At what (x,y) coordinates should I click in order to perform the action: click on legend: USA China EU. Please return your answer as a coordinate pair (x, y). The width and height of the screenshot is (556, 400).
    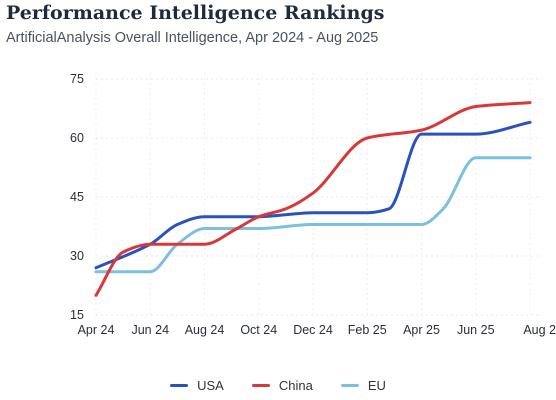
    Looking at the image, I should click on (278, 385).